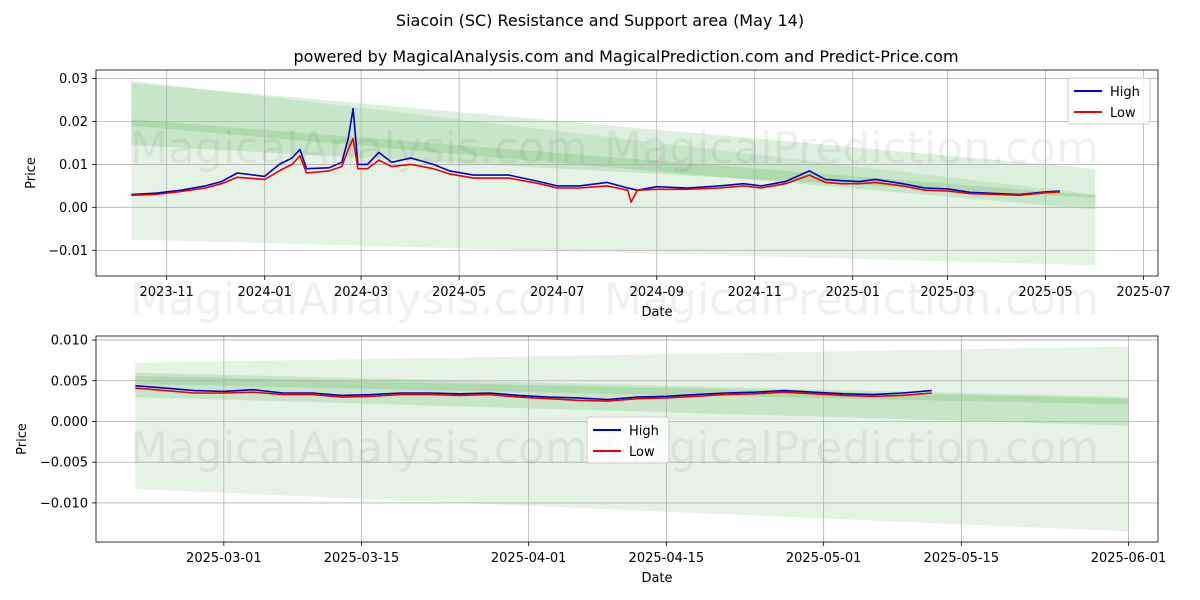 This screenshot has height=600, width=1200. I want to click on y-tick-label: 0.005, so click(69, 381).